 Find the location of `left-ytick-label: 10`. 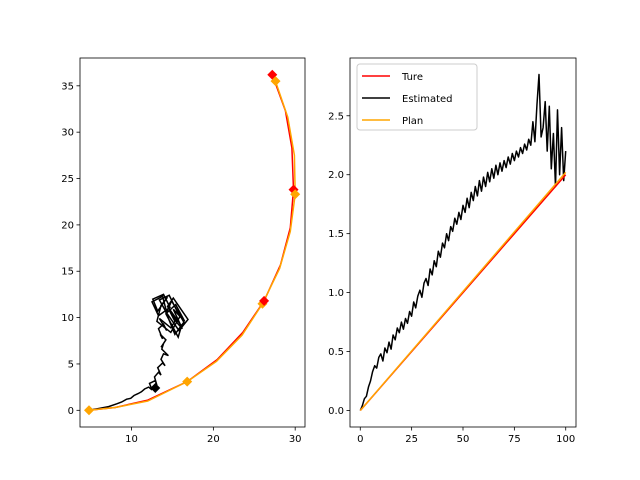

left-ytick-label: 10 is located at coordinates (67, 318).